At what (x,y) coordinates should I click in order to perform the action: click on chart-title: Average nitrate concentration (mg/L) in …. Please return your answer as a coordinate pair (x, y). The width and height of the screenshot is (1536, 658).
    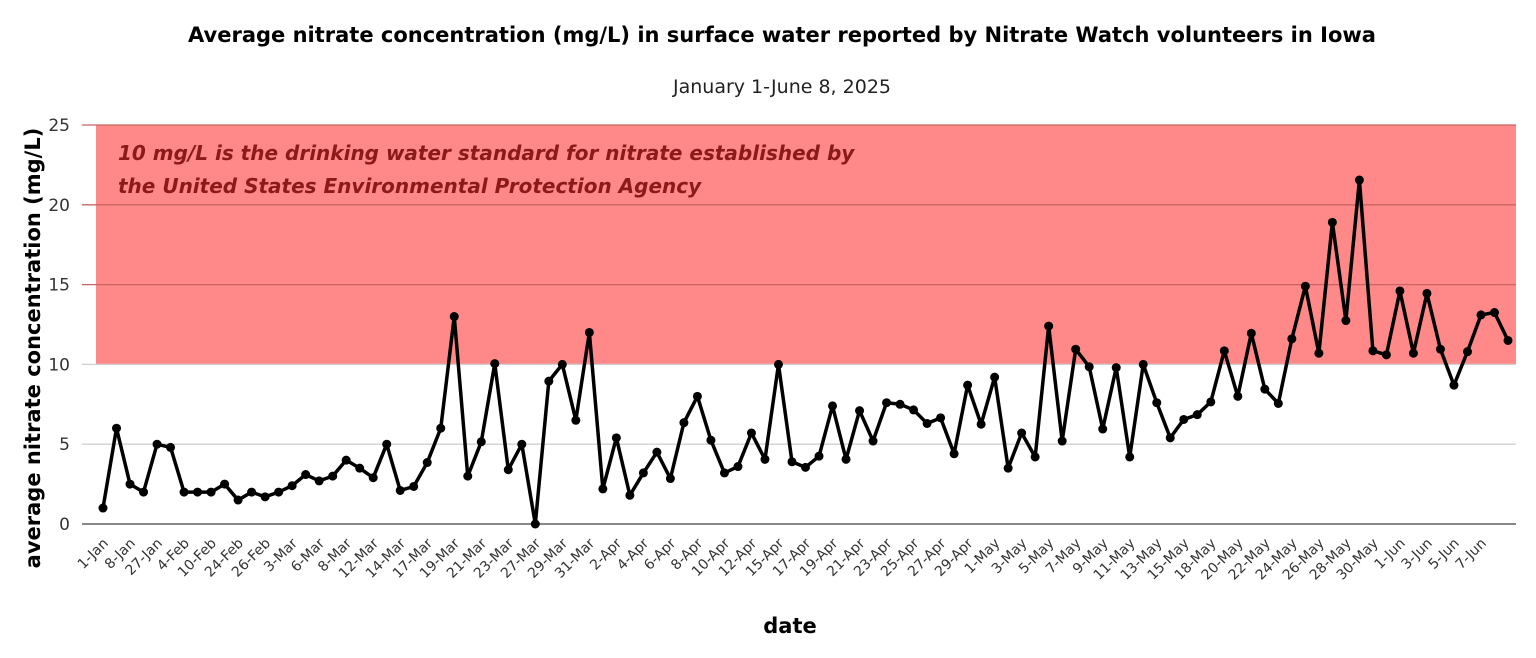
    Looking at the image, I should click on (782, 35).